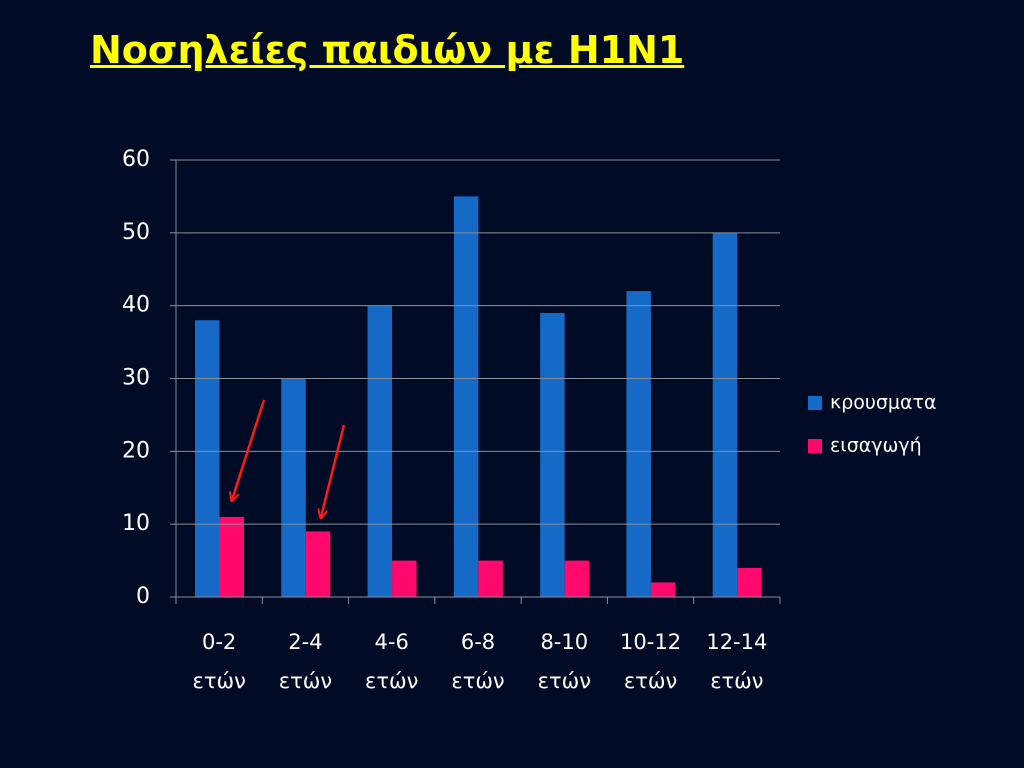  Describe the element at coordinates (305, 661) in the screenshot. I see `x-tick-label: 2-4 ετών` at that location.